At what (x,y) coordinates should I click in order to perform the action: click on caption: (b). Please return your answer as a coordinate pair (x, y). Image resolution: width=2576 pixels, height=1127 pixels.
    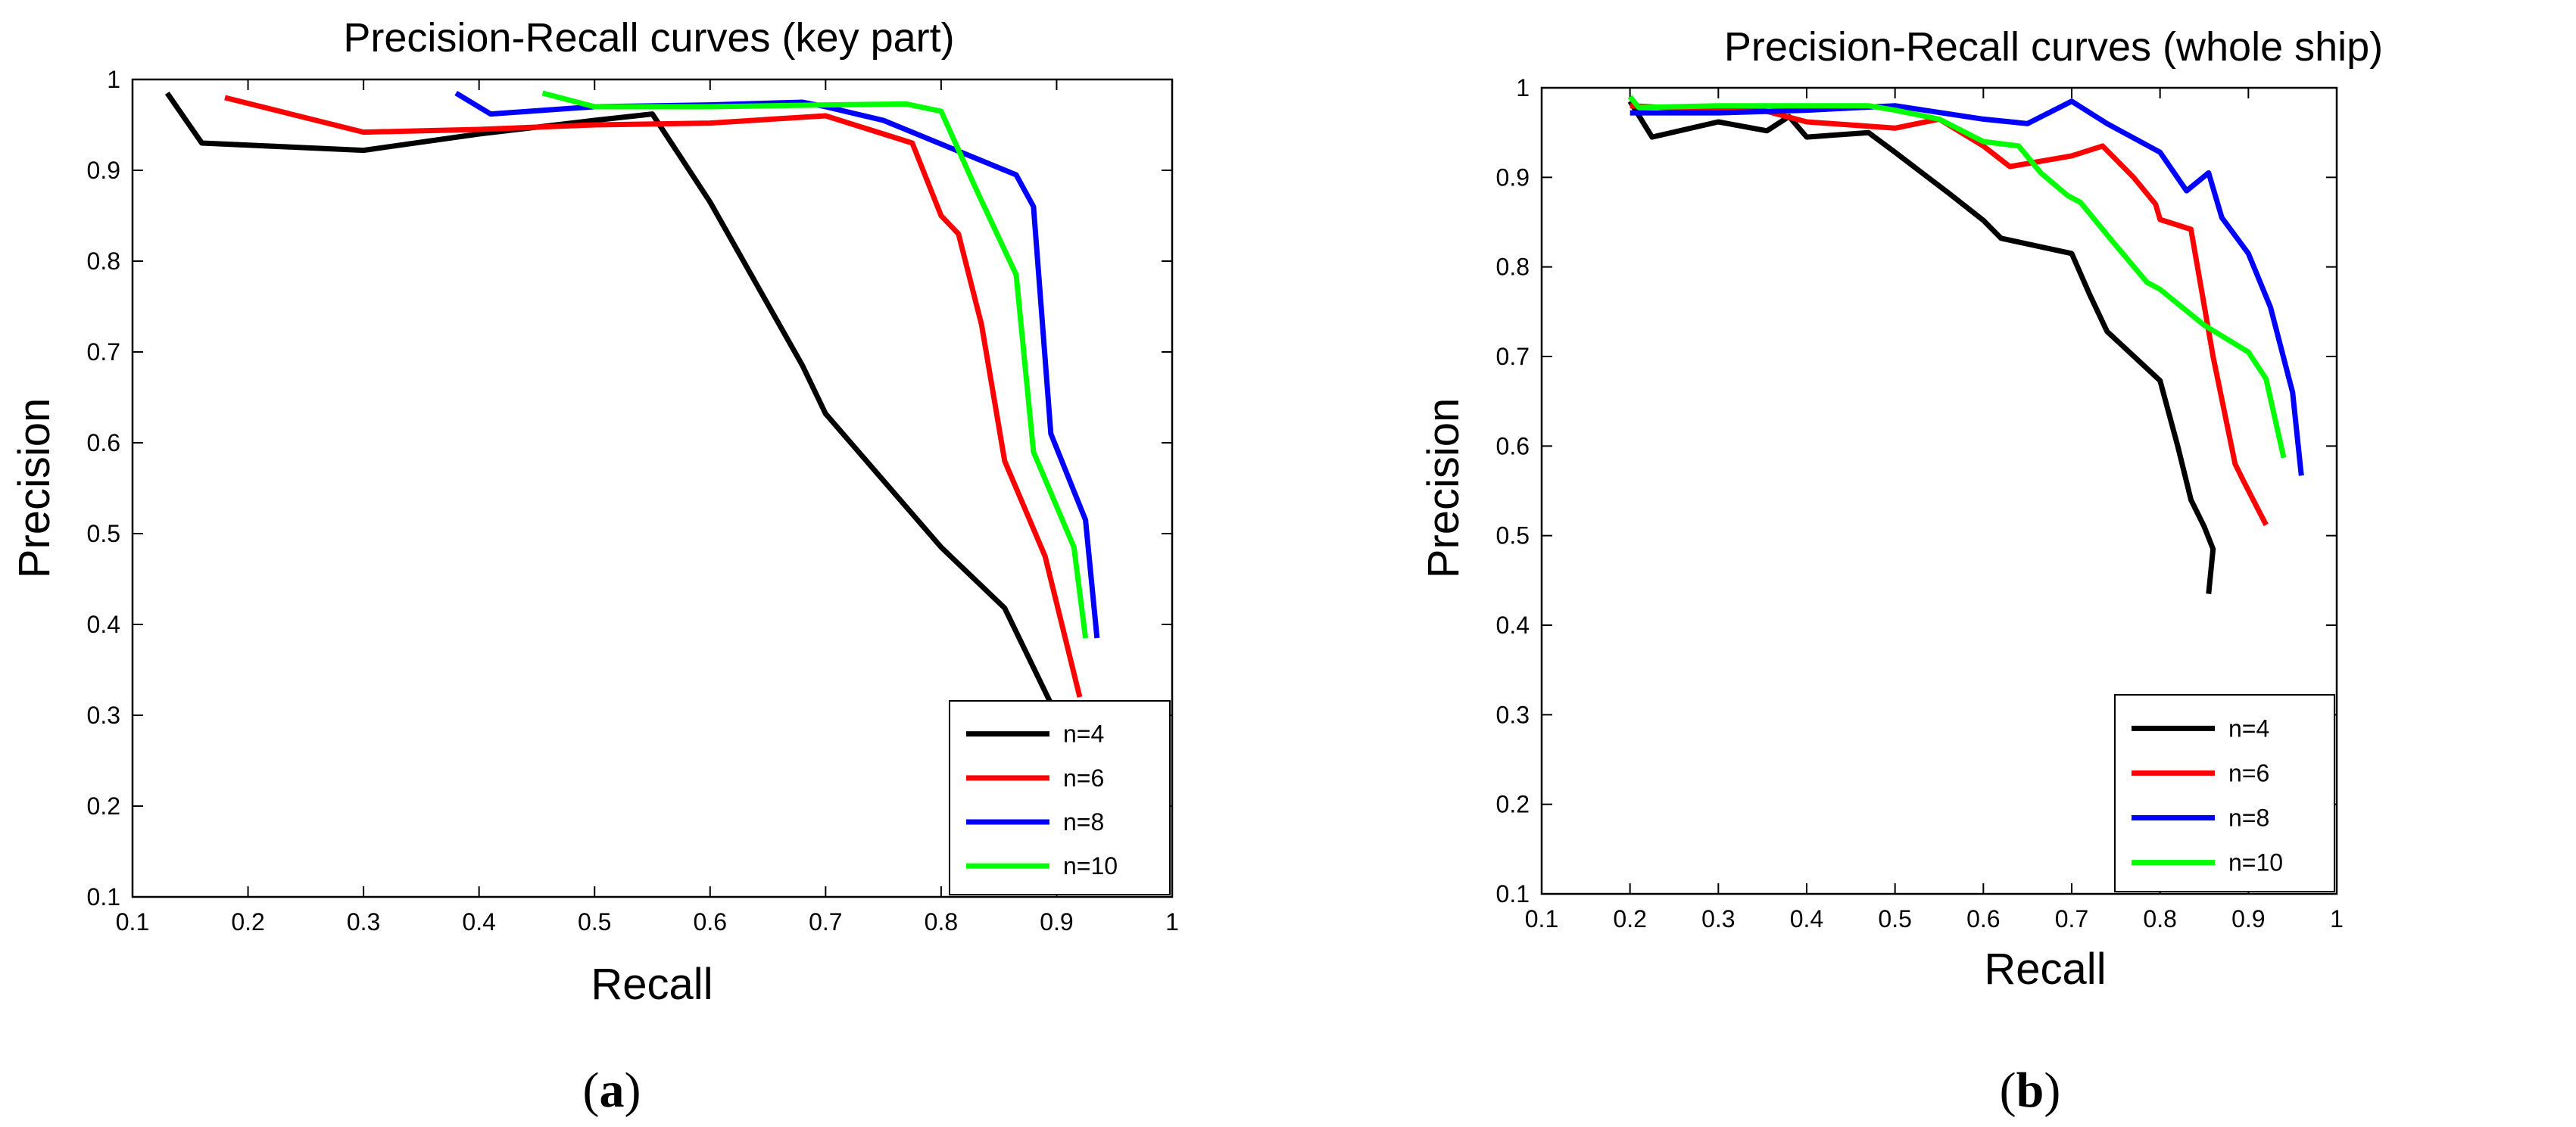
    Looking at the image, I should click on (2030, 1090).